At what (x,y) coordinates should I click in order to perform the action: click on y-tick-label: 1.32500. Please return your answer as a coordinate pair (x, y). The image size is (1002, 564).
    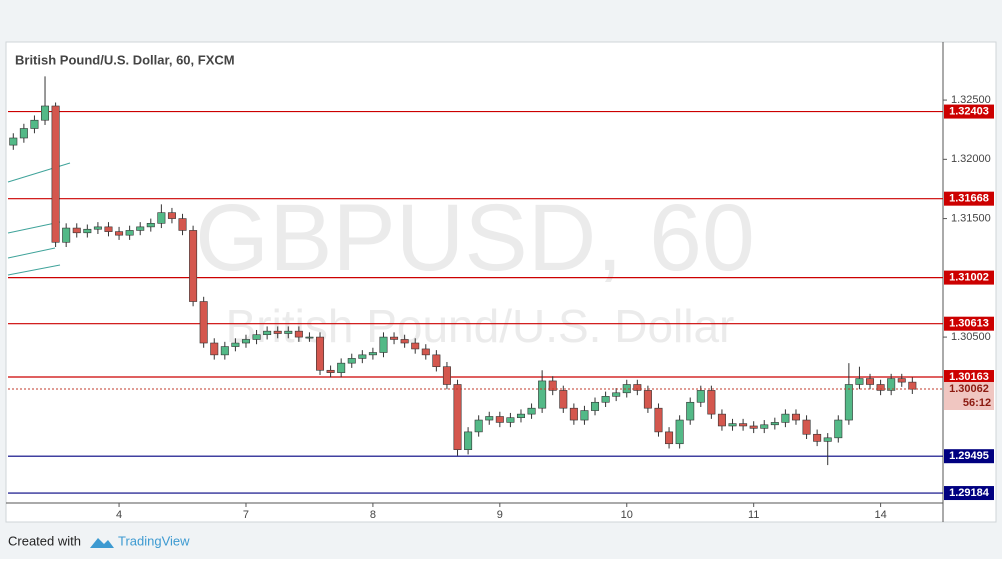
    Looking at the image, I should click on (971, 100).